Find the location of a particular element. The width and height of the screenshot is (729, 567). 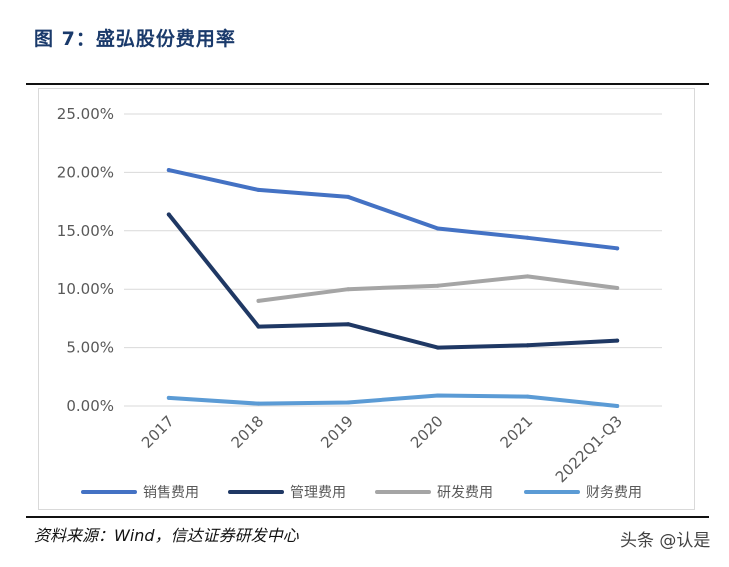

x-tick-label: 2018 is located at coordinates (248, 432).